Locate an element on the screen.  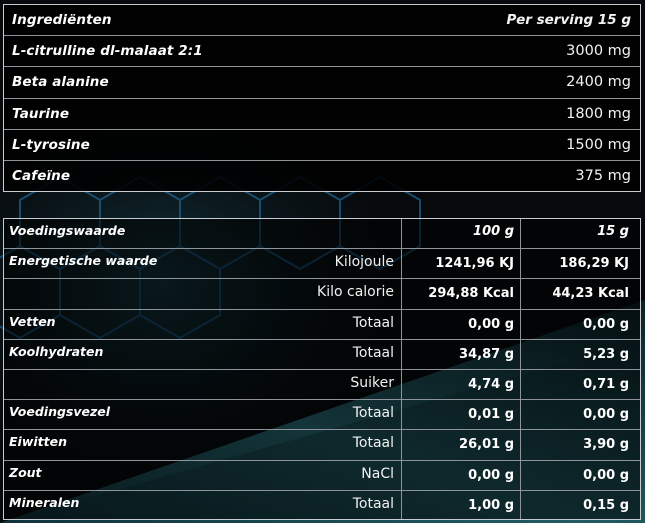
nutrient-value-15g: 3,90 g is located at coordinates (606, 445).